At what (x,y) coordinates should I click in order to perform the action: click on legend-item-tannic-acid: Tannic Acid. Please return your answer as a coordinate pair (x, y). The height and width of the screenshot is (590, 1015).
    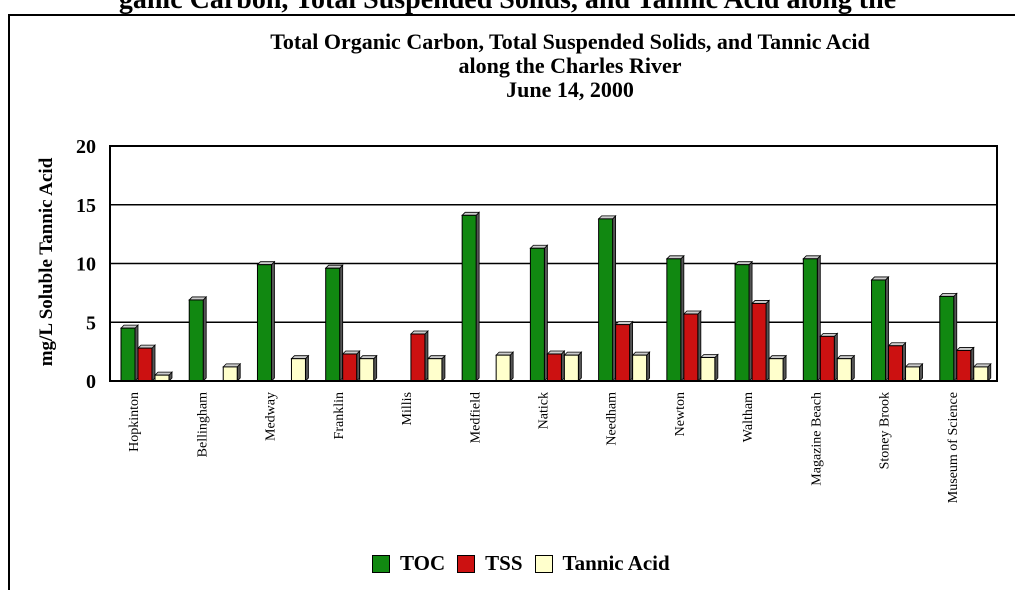
    Looking at the image, I should click on (602, 563).